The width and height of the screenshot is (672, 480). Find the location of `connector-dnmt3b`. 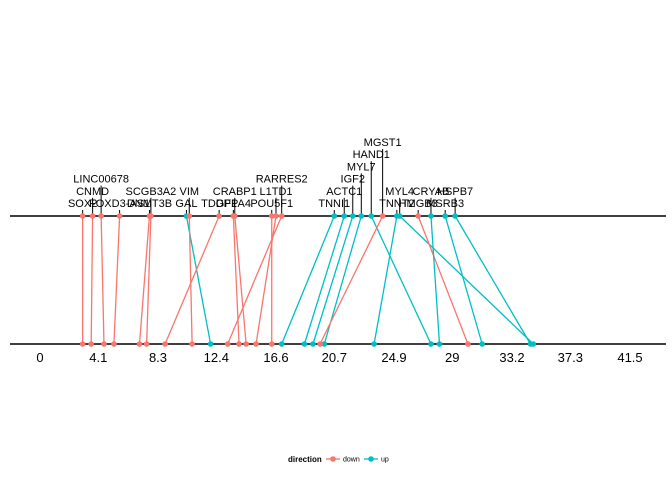

connector-dnmt3b is located at coordinates (144, 280).